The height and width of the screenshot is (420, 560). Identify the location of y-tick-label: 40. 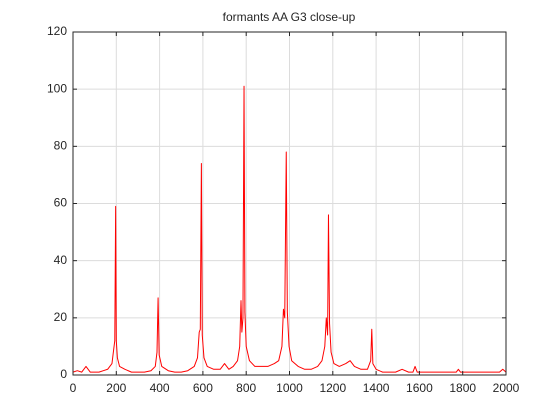
(61, 260).